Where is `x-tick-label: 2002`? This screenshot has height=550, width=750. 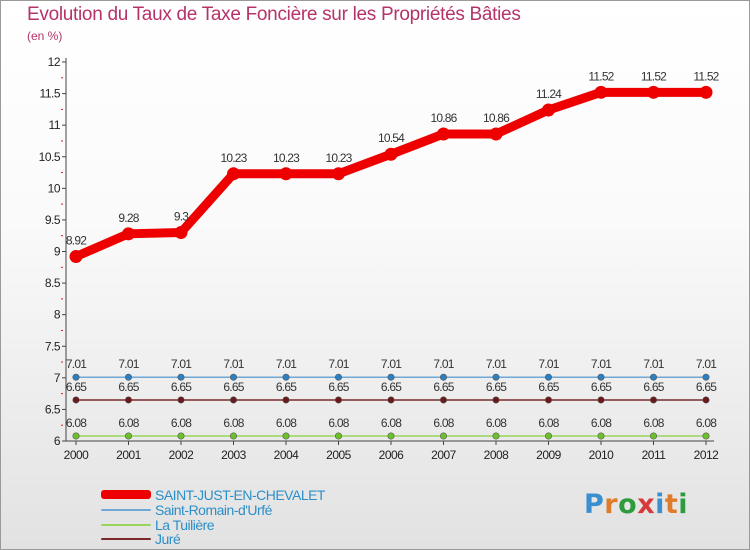 x-tick-label: 2002 is located at coordinates (182, 455).